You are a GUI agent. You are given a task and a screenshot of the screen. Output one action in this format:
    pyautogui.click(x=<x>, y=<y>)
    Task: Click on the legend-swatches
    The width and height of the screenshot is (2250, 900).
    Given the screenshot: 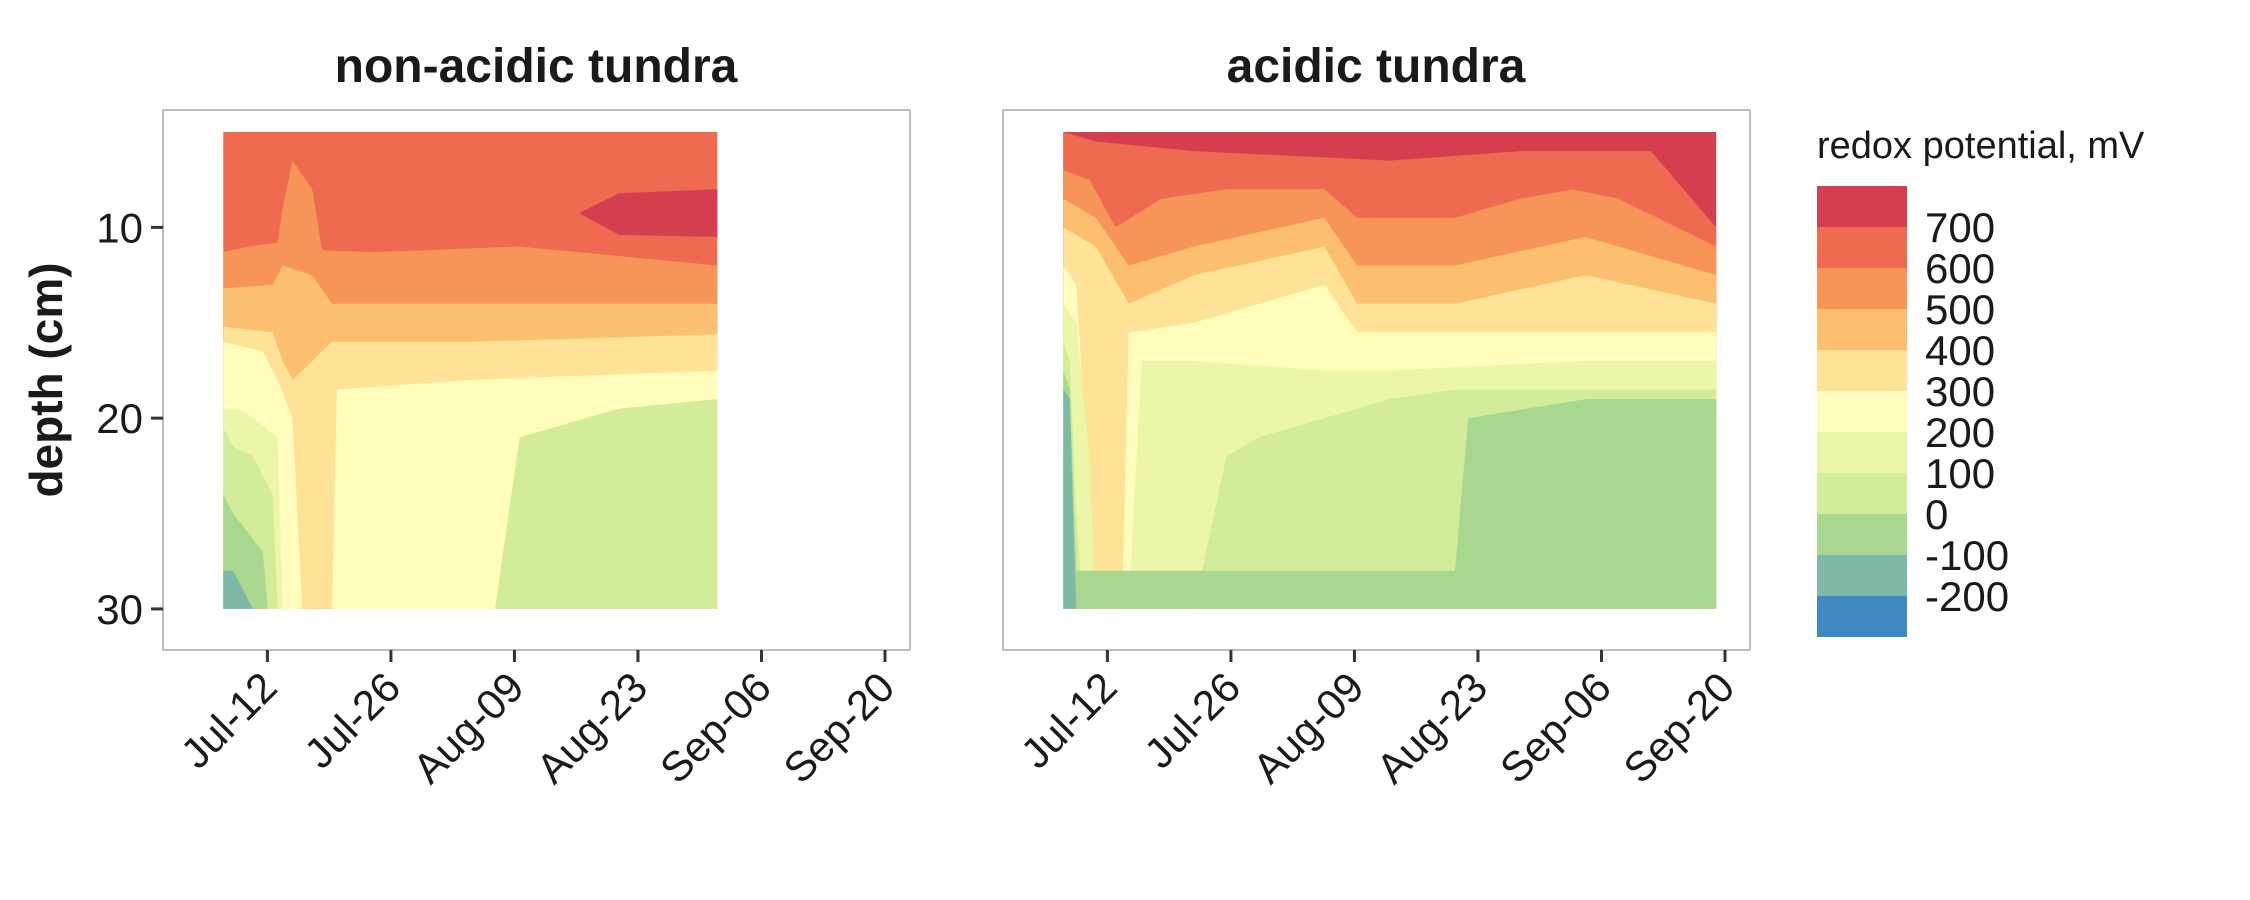 What is the action you would take?
    pyautogui.click(x=1862, y=411)
    